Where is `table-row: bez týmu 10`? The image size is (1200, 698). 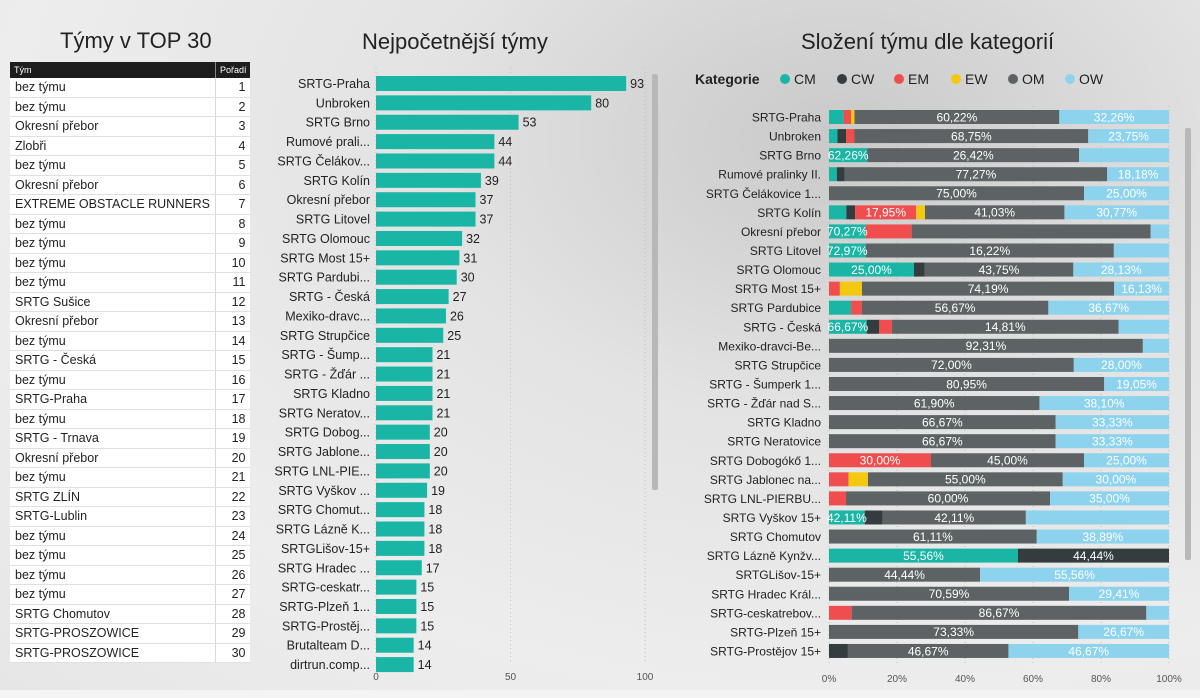
table-row: bez týmu 10 is located at coordinates (130, 263).